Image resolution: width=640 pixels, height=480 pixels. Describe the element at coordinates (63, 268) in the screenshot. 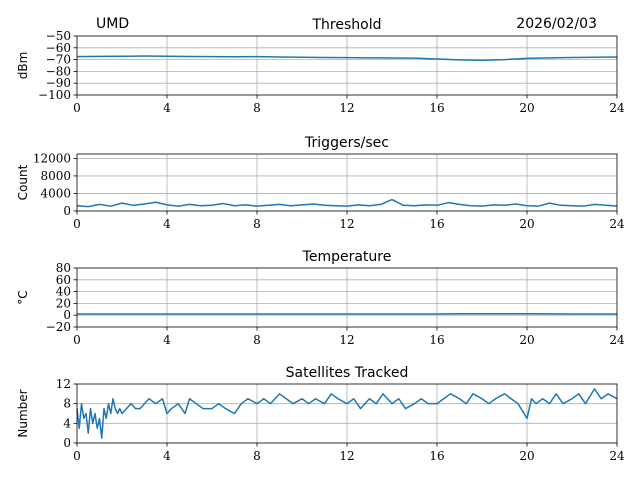

I see `temperature-y-tick-label: 80` at that location.